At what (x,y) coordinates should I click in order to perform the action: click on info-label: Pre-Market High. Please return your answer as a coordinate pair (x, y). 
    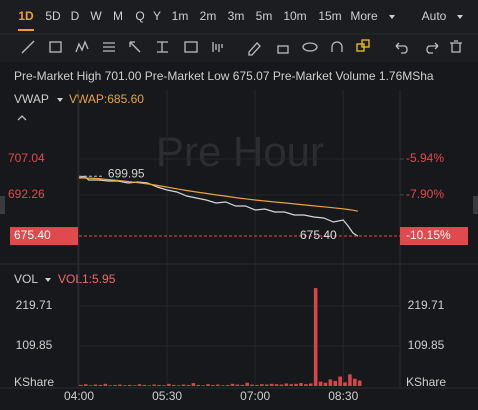
    Looking at the image, I should click on (57, 76).